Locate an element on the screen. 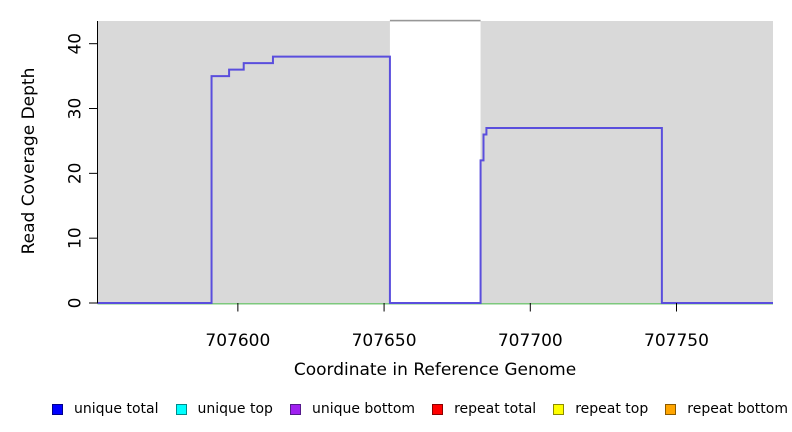  y-tick-label: 10 is located at coordinates (76, 238).